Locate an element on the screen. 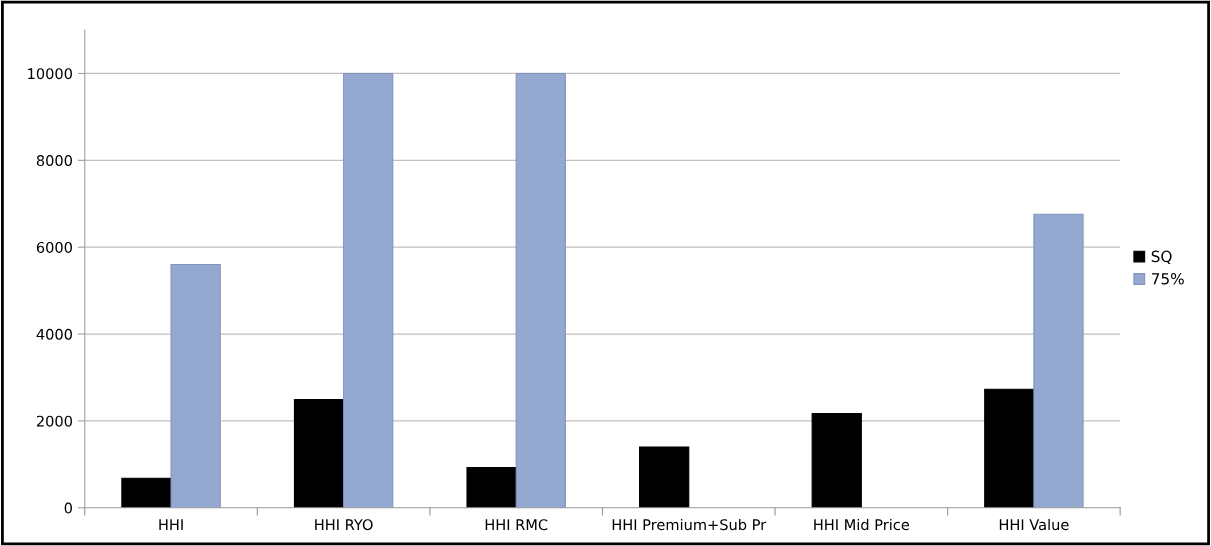  x-tick-label: HHI Premium+Sub Pr is located at coordinates (689, 524).